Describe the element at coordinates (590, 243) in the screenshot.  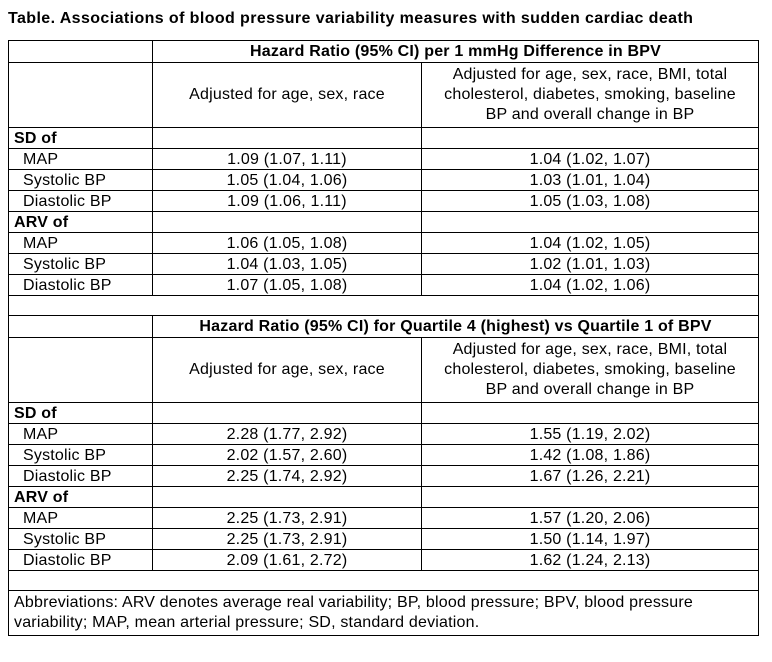
I see `hr-value-full: 1.04 (1.02, 1.05)` at that location.